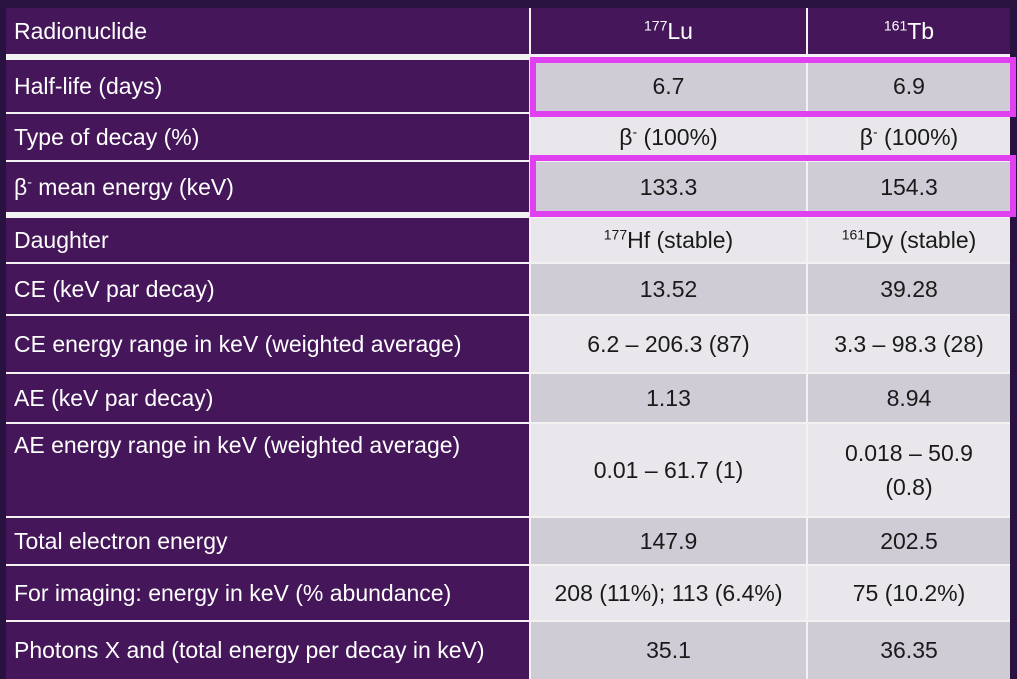 Image resolution: width=1017 pixels, height=679 pixels. Describe the element at coordinates (909, 31) in the screenshot. I see `header-tb: 161Tb` at that location.